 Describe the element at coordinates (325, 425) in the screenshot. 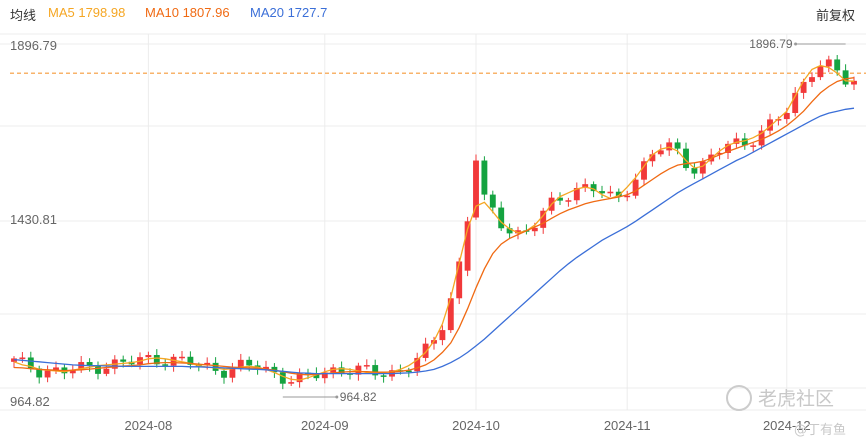

I see `x-tick-label: 2024-09` at that location.